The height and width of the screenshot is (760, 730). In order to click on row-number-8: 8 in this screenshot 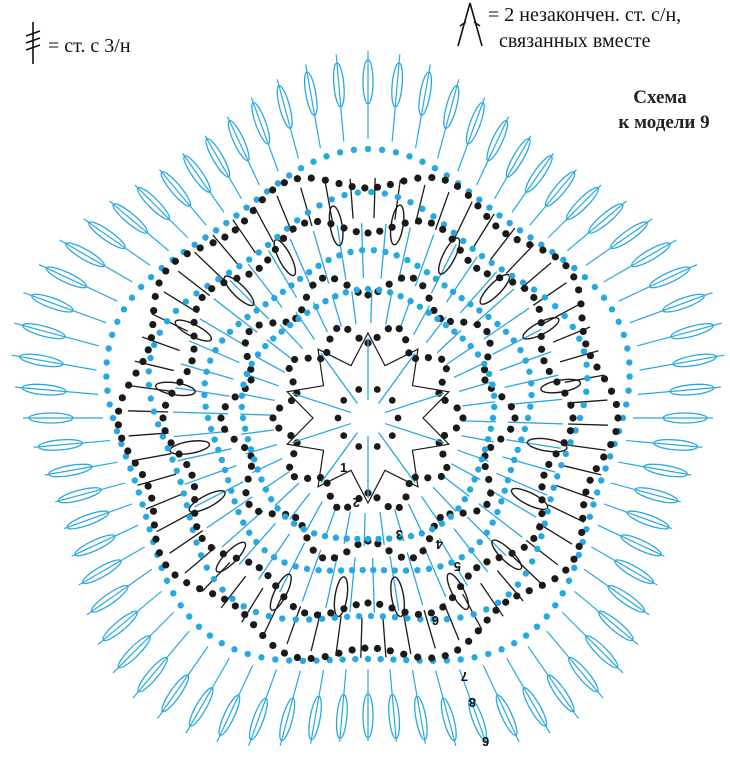, I will do `click(472, 702)`.